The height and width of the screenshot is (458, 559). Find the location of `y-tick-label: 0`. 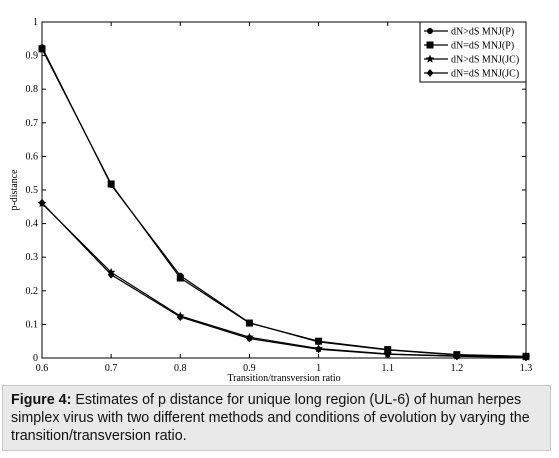

y-tick-label: 0 is located at coordinates (35, 358).